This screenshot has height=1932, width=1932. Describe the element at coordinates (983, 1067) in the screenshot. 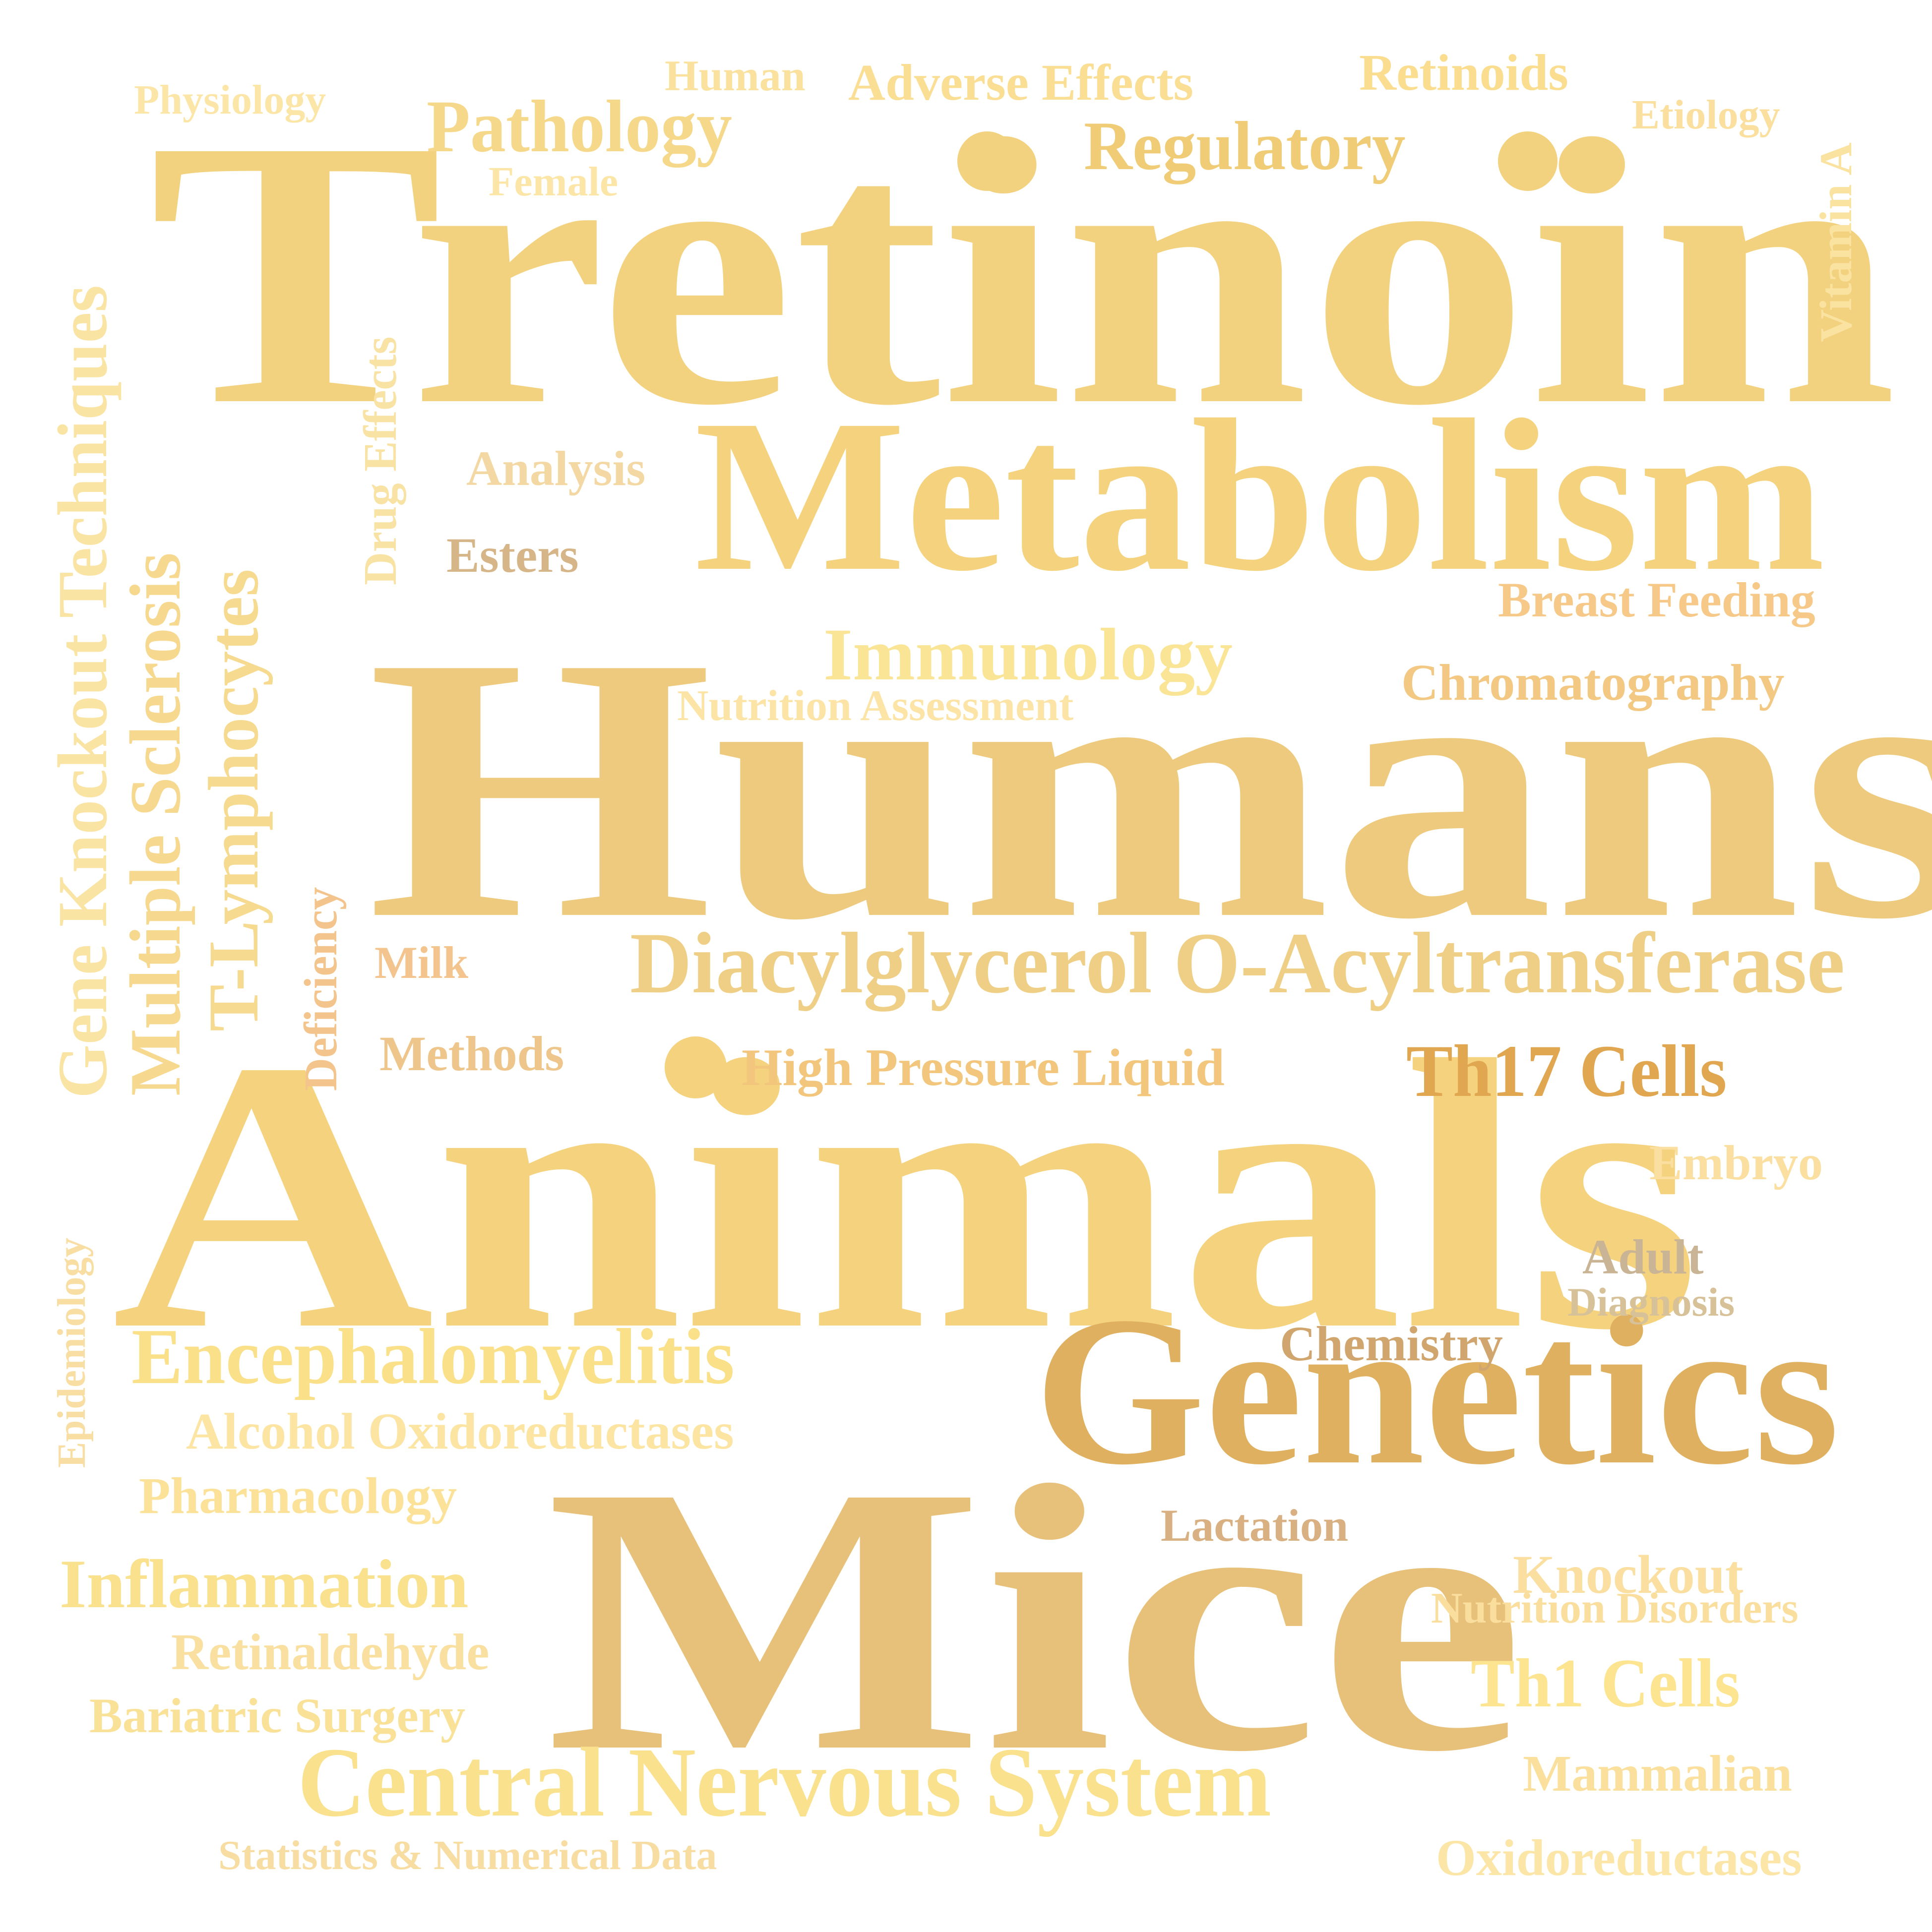

I see `word-high-pressure-liquid: High Pressure Liquid` at that location.